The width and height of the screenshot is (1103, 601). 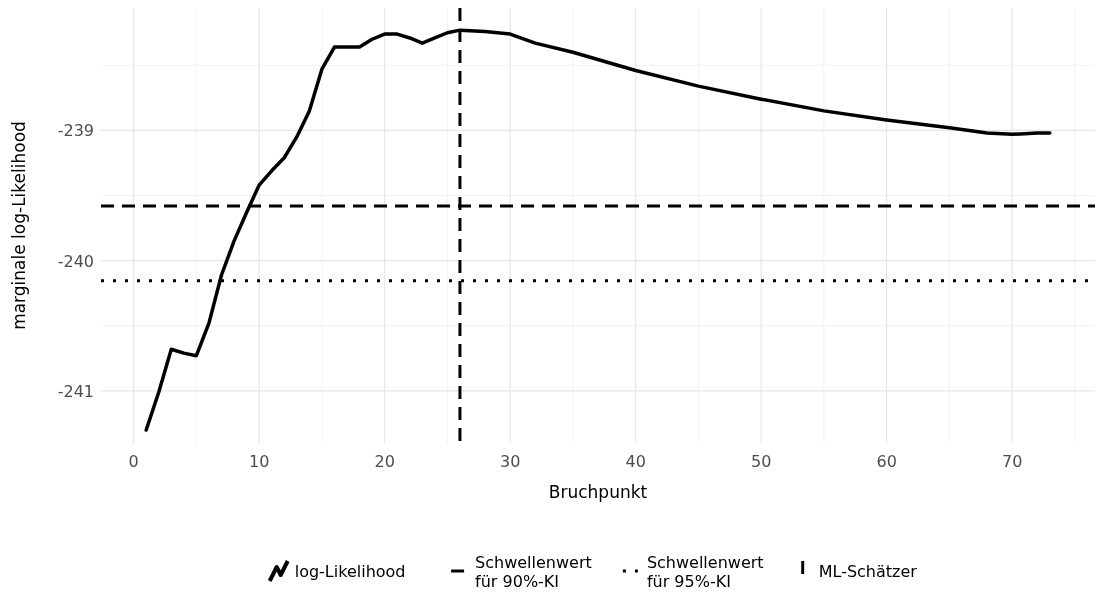 I want to click on legend-label: Schwellenwert für 90%-KI, so click(x=533, y=572).